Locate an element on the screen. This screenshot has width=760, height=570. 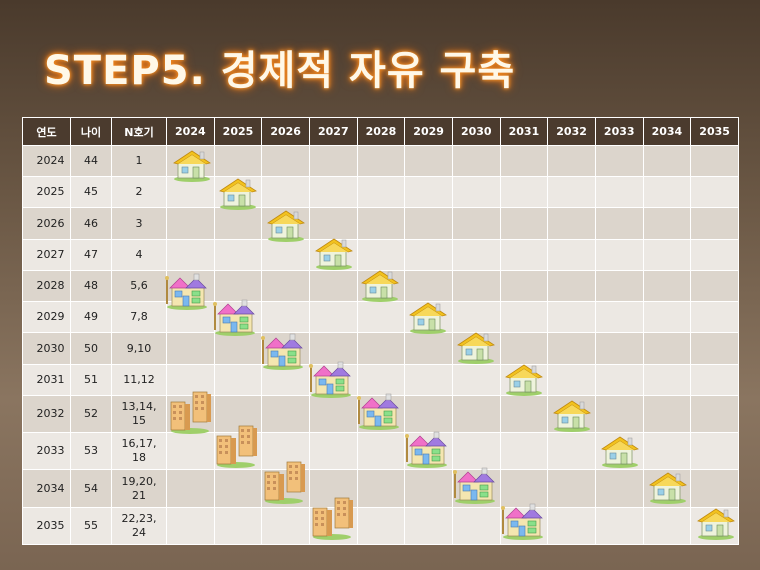
cell-year: 2035 is located at coordinates (46, 526).